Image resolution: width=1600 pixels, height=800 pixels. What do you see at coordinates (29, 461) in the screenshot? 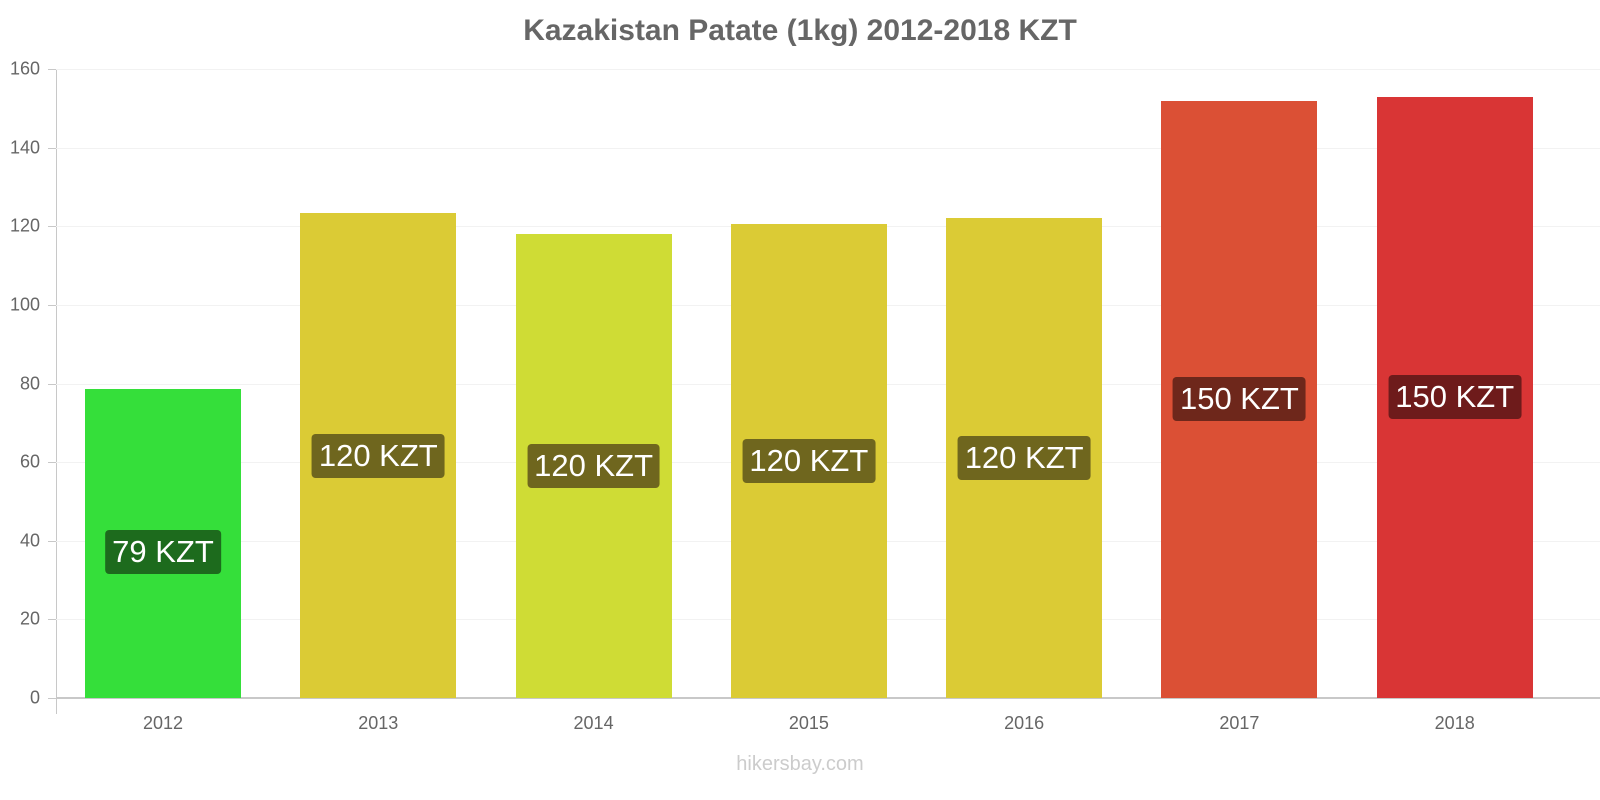
I see `y-tick-label: 60` at bounding box center [29, 461].